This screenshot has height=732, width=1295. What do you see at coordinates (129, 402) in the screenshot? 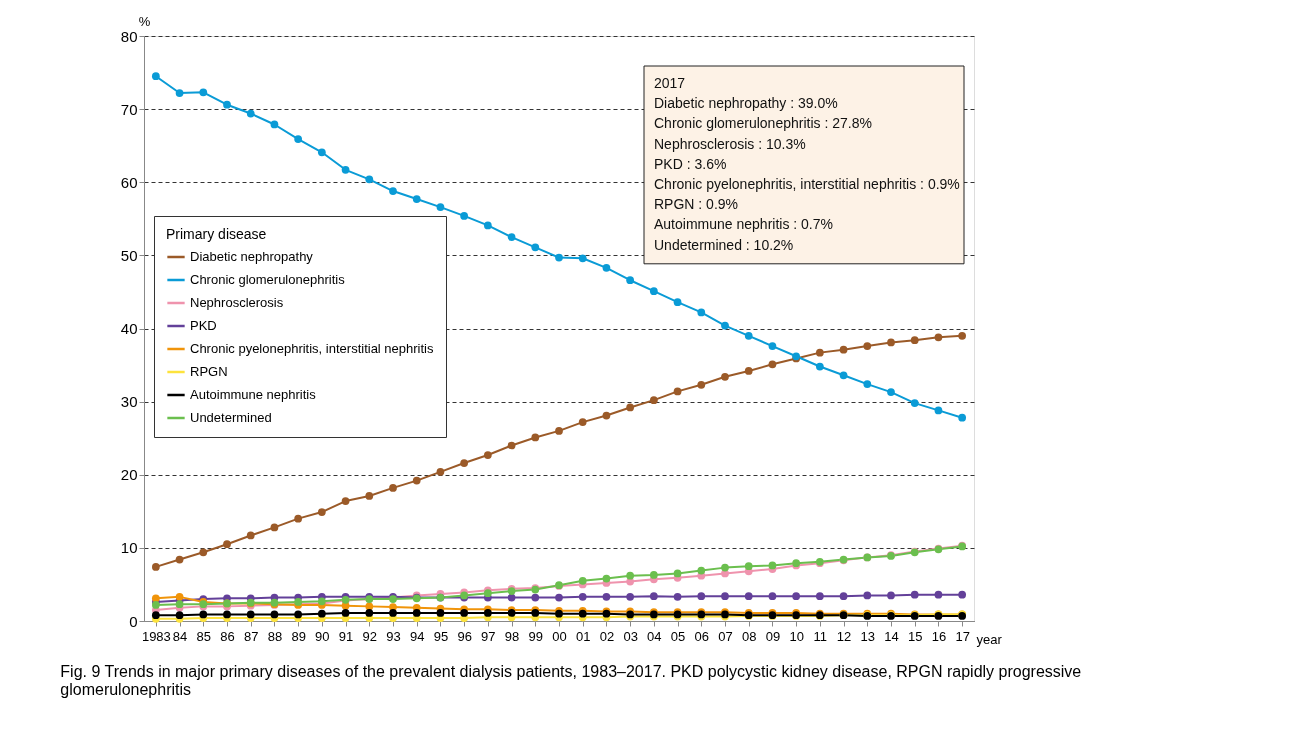
I see `y-tick-label: 30` at bounding box center [129, 402].